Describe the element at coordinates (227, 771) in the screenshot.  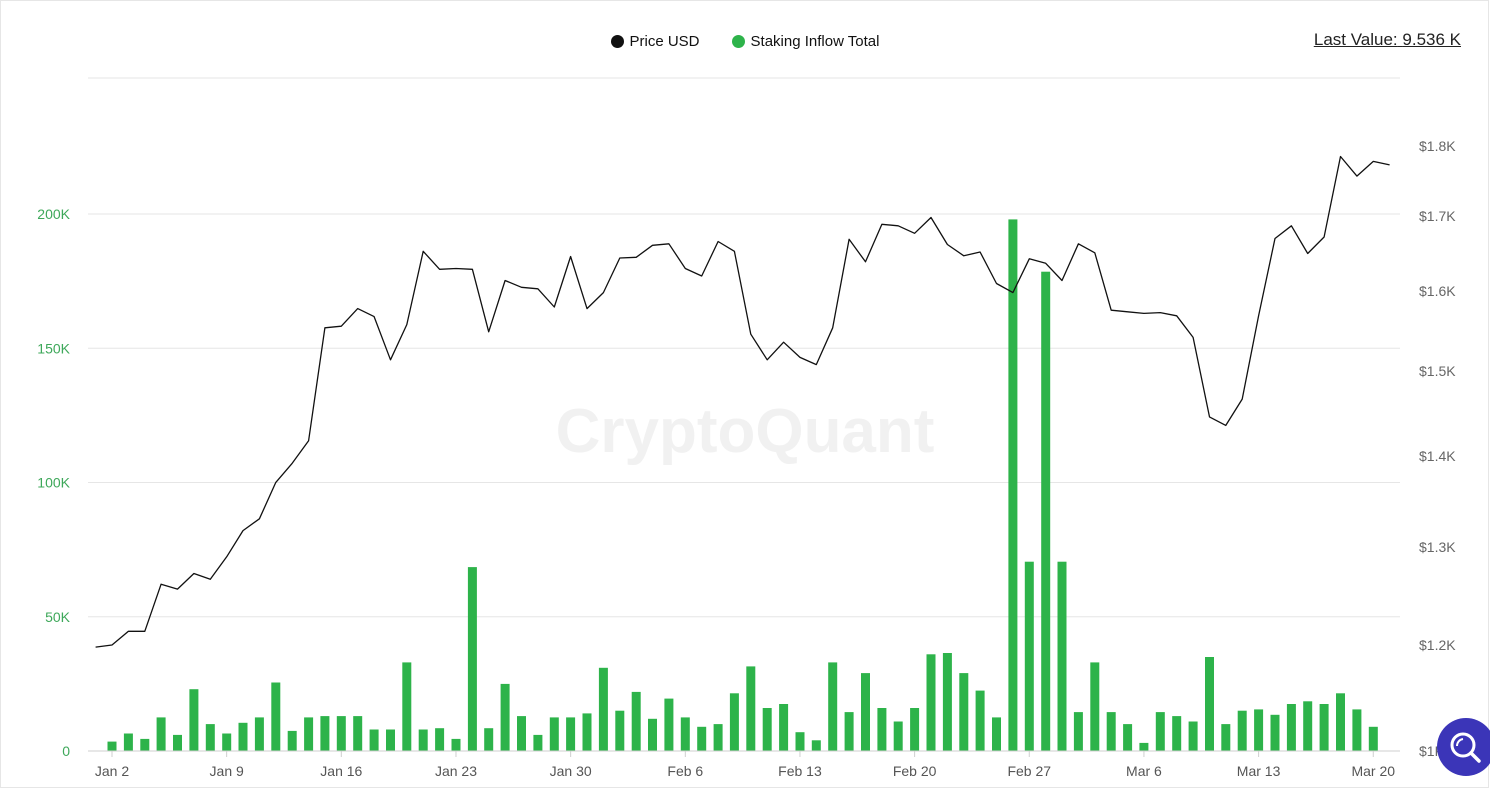
I see `x-axis-tick-label: Jan 9` at that location.